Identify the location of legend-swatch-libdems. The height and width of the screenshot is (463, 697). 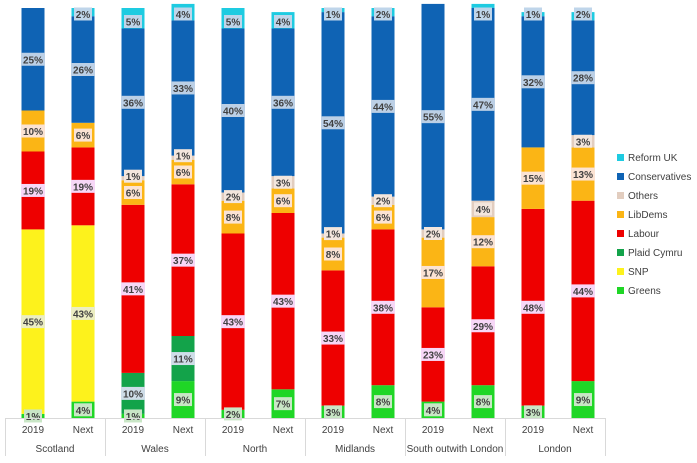
(620, 214).